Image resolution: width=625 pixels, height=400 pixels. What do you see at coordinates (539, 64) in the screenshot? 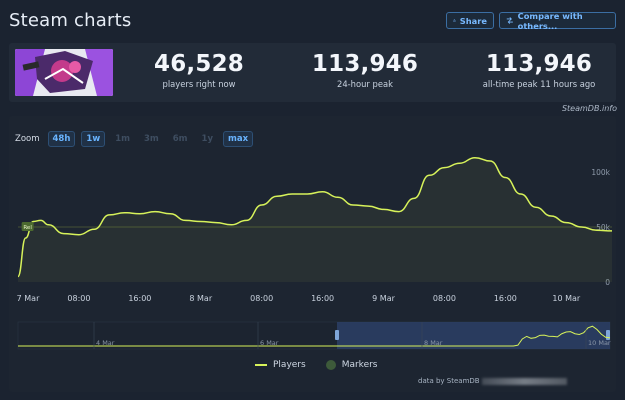
I see `all-time-peak-value: 113,946` at bounding box center [539, 64].